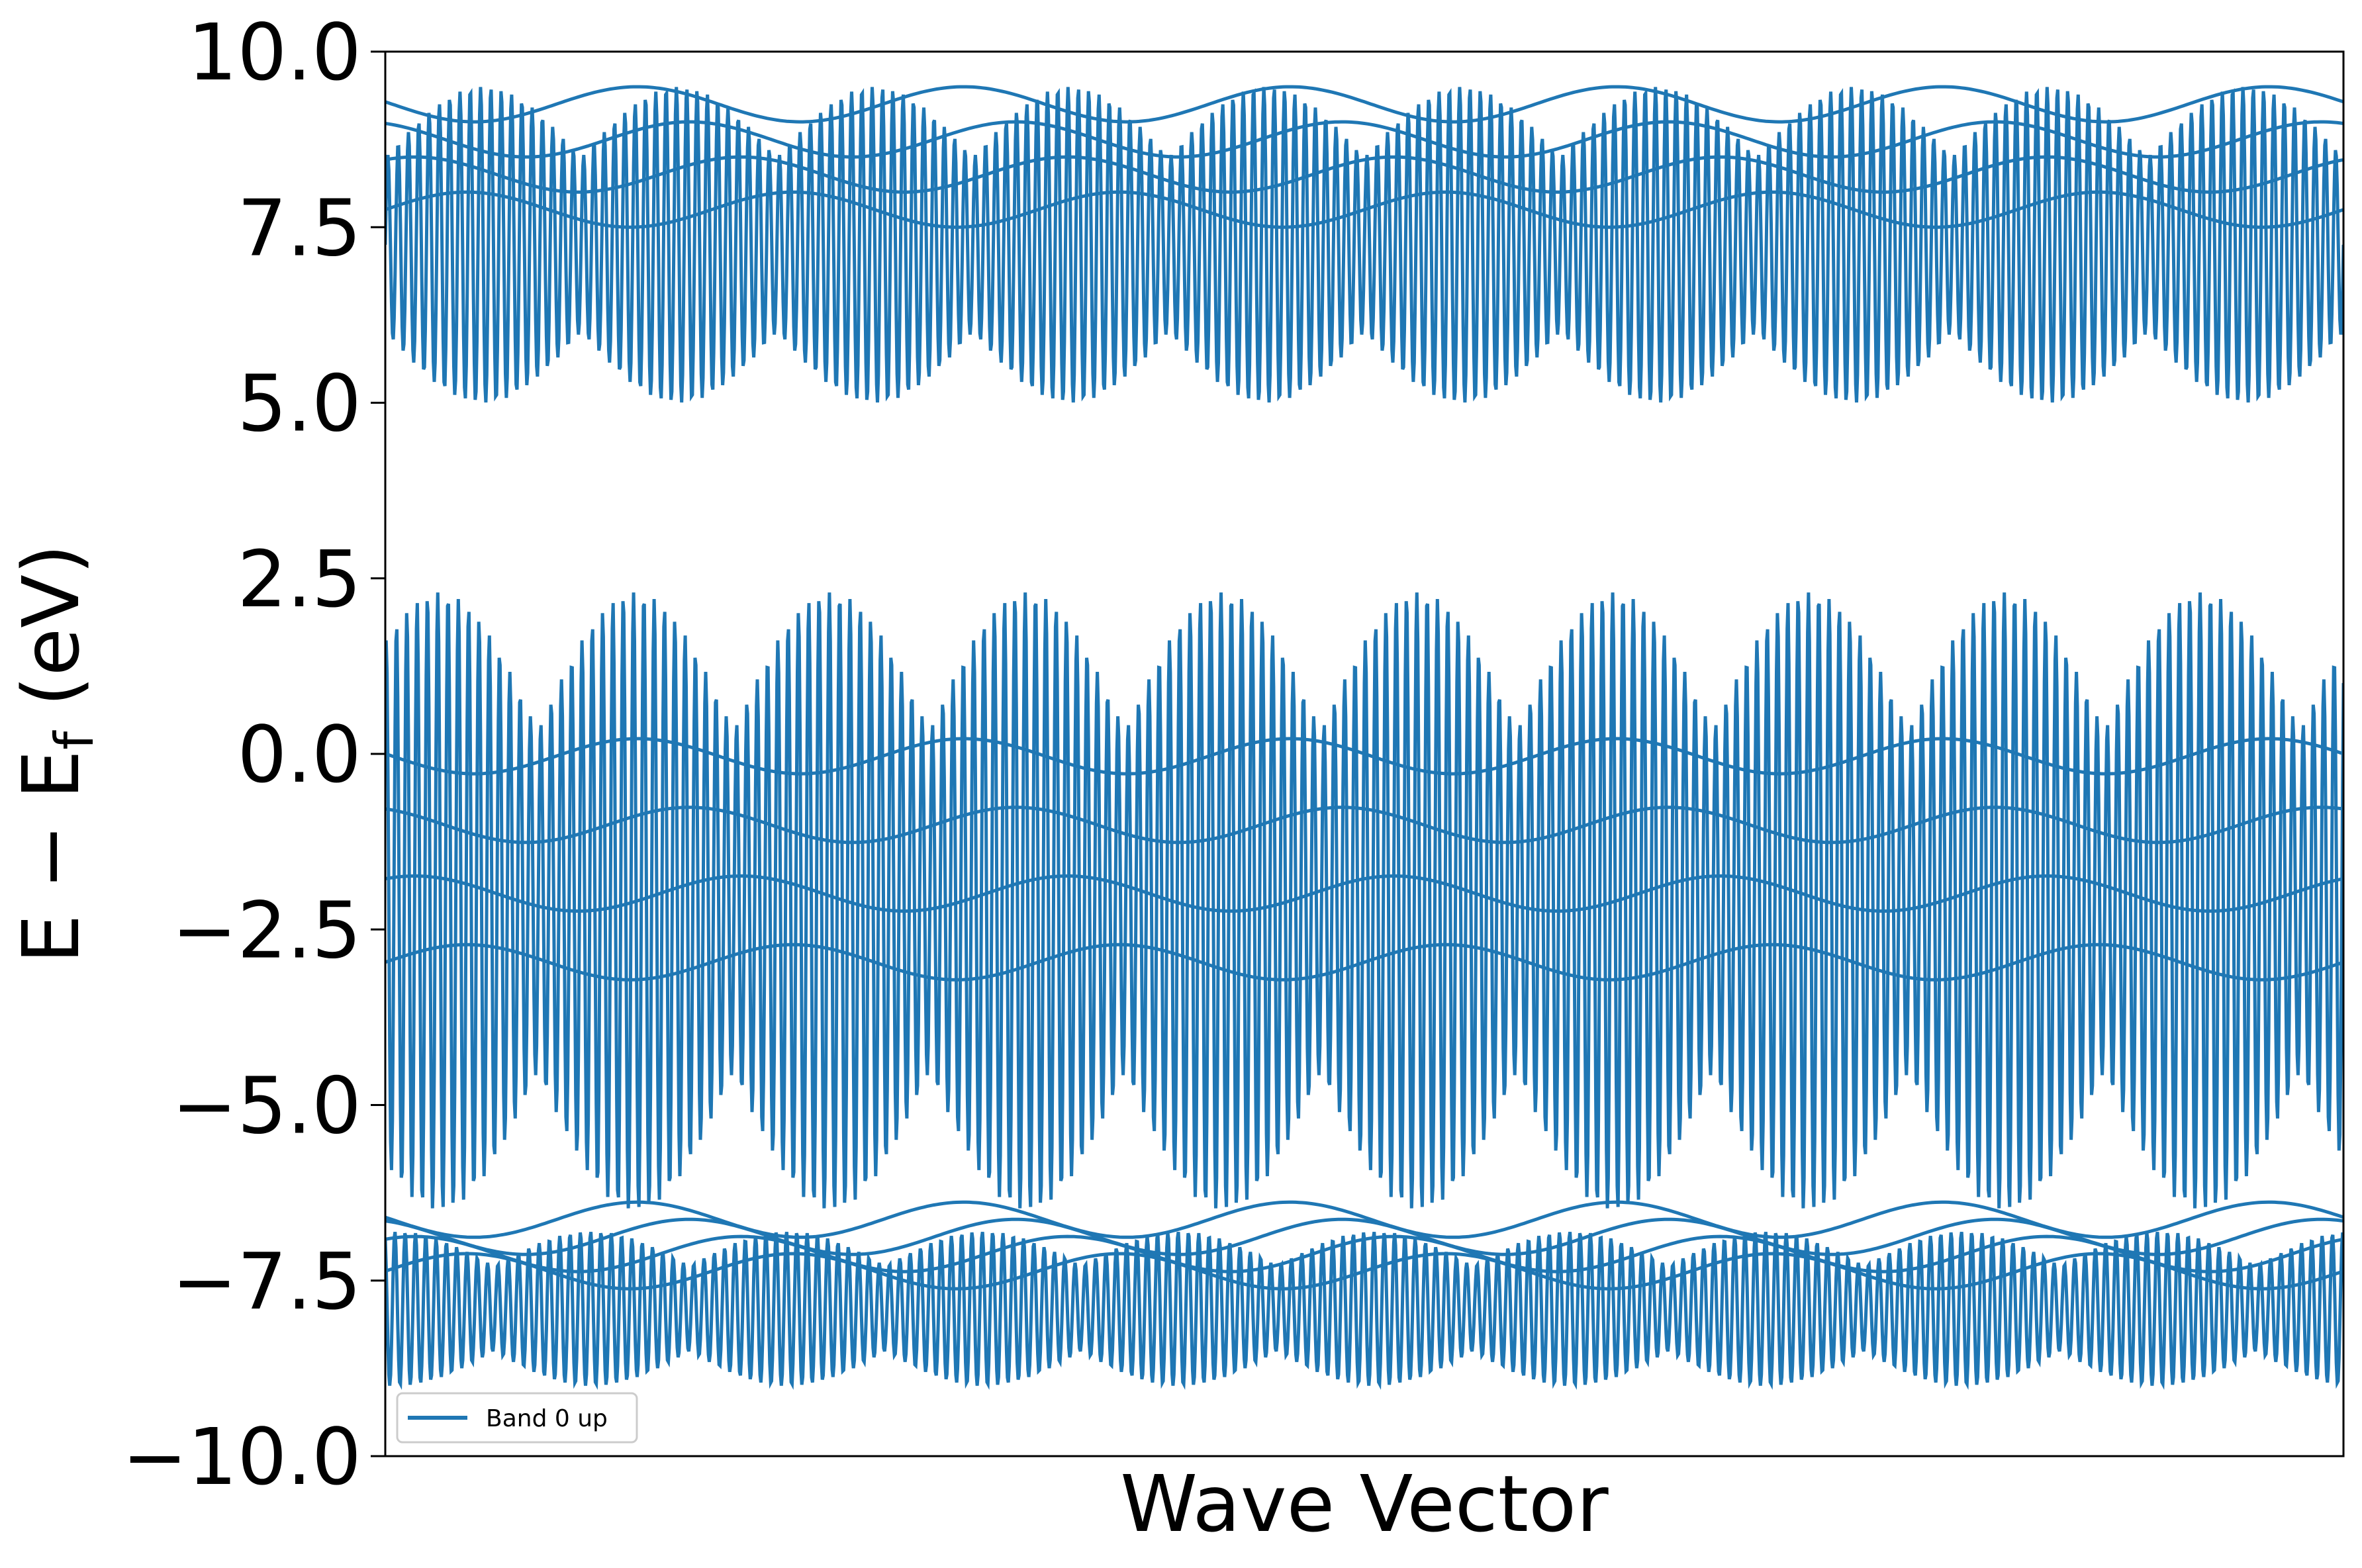 The height and width of the screenshot is (1568, 2362). Describe the element at coordinates (299, 403) in the screenshot. I see `y-tick-label: 5.0` at that location.